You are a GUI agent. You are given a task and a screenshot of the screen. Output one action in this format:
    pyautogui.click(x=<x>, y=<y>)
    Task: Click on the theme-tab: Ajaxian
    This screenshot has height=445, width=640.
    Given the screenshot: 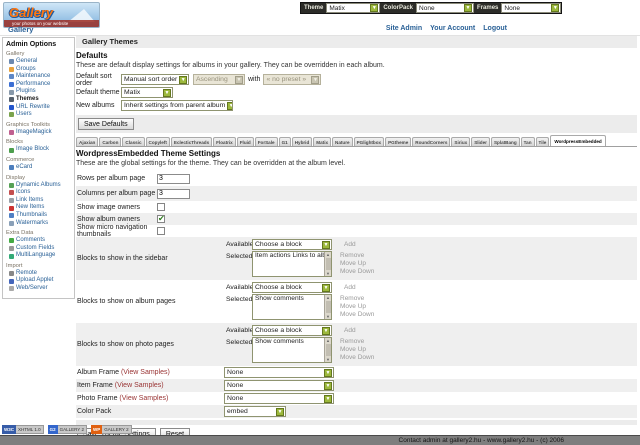 What is the action you would take?
    pyautogui.click(x=87, y=141)
    